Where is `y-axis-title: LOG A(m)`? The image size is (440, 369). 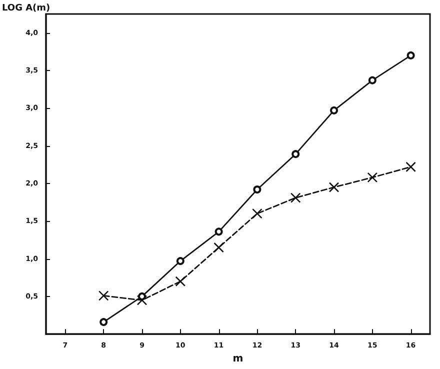 y-axis-title: LOG A(m) is located at coordinates (26, 9).